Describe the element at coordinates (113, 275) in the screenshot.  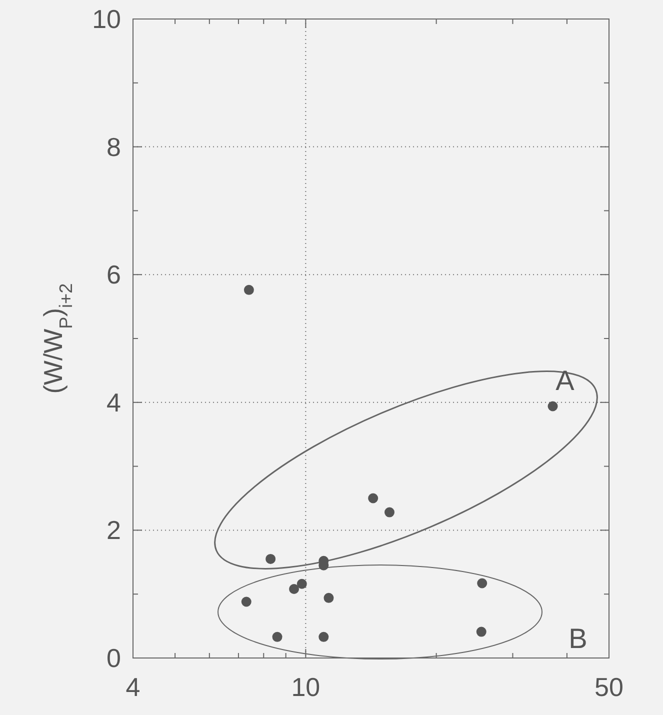
I see `y-tick-label: 6` at that location.